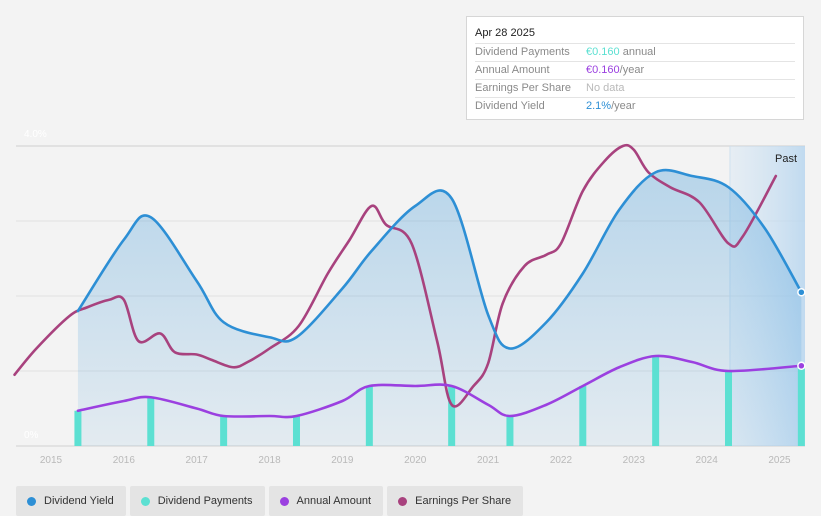 The height and width of the screenshot is (516, 821). I want to click on tooltip-row-annual-amount: Annual Amount €0.160/year, so click(635, 70).